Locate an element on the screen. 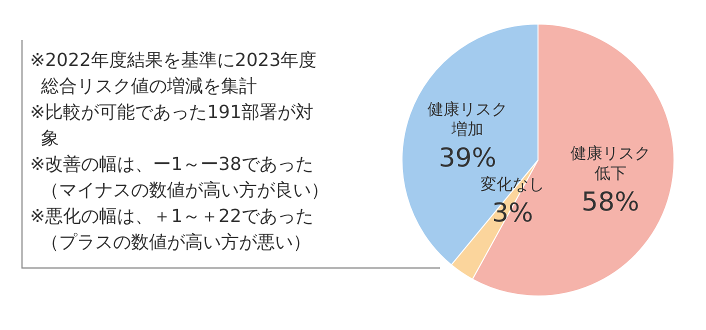 Image resolution: width=706 pixels, height=330 pixels. text: ※改善の幅は、ー1～ー38であった（マイナスの数値が高い方が良い） is located at coordinates (179, 177).